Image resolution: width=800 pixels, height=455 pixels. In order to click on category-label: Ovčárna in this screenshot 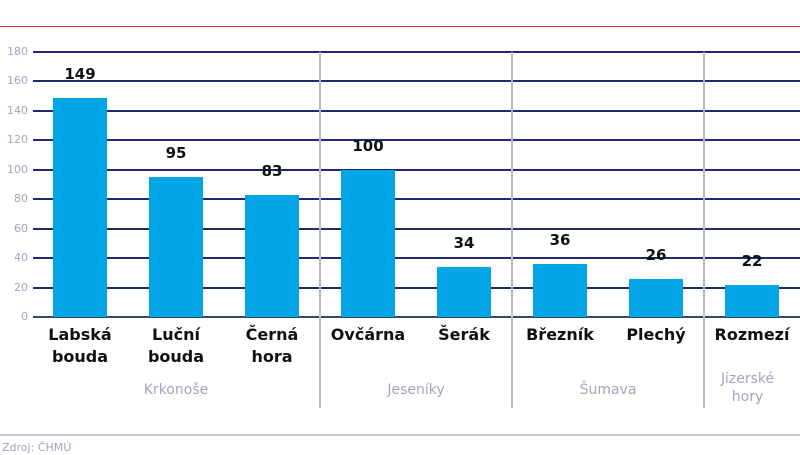, I will do `click(368, 335)`.